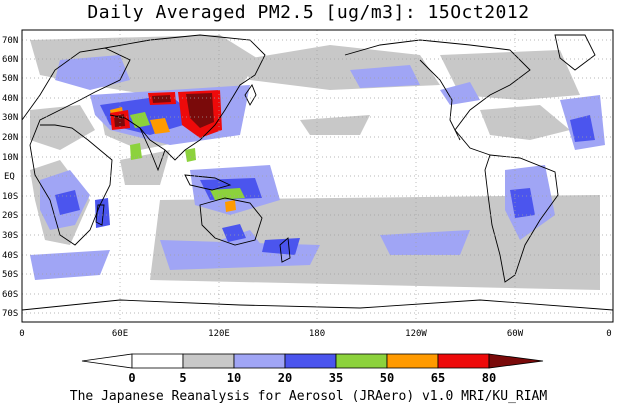  Describe the element at coordinates (10, 314) in the screenshot. I see `lat-label: 70S` at that location.